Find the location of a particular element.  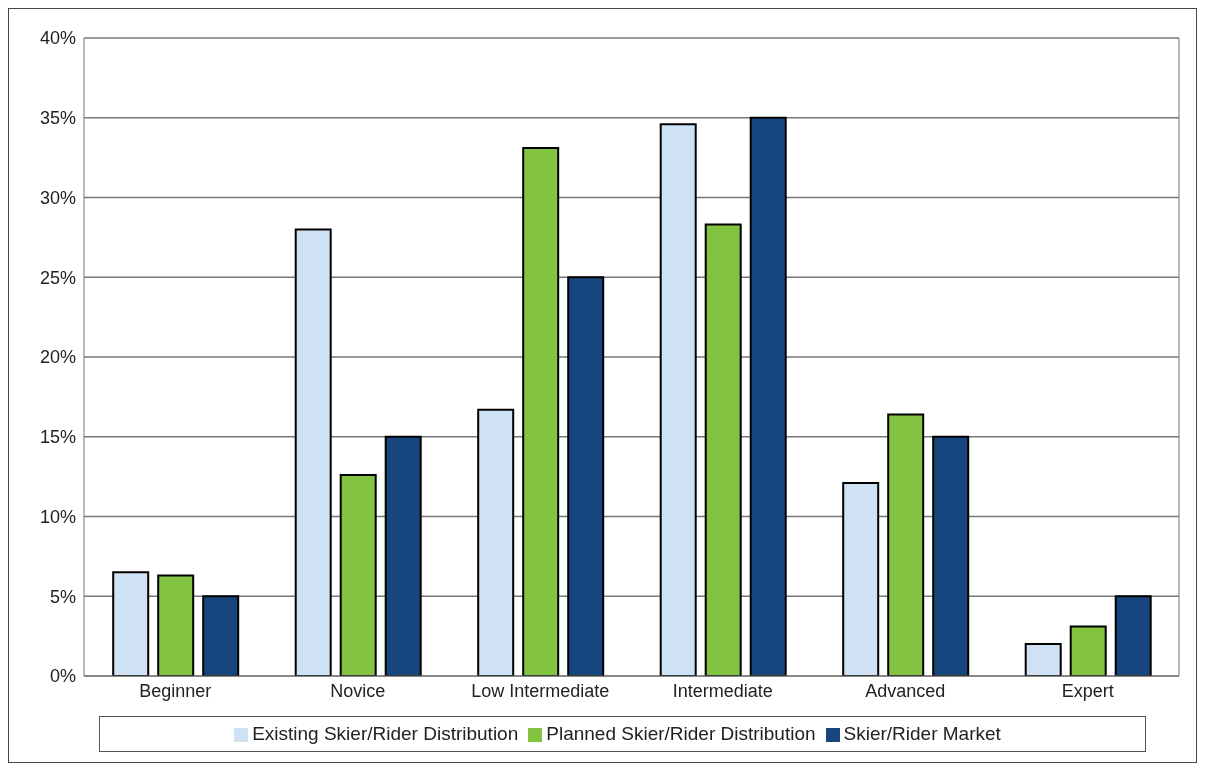

legend-label: Existing Skier/Rider Distribution is located at coordinates (385, 733).